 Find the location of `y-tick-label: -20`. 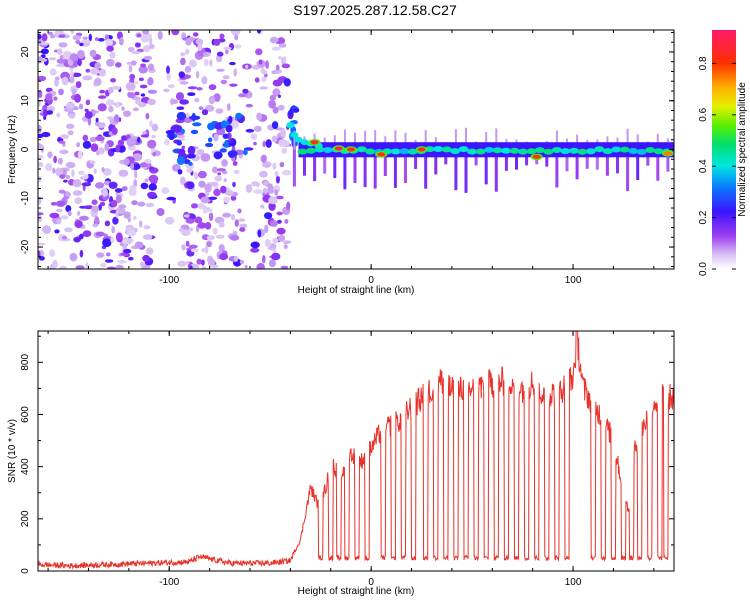

y-tick-label: -20 is located at coordinates (25, 246).